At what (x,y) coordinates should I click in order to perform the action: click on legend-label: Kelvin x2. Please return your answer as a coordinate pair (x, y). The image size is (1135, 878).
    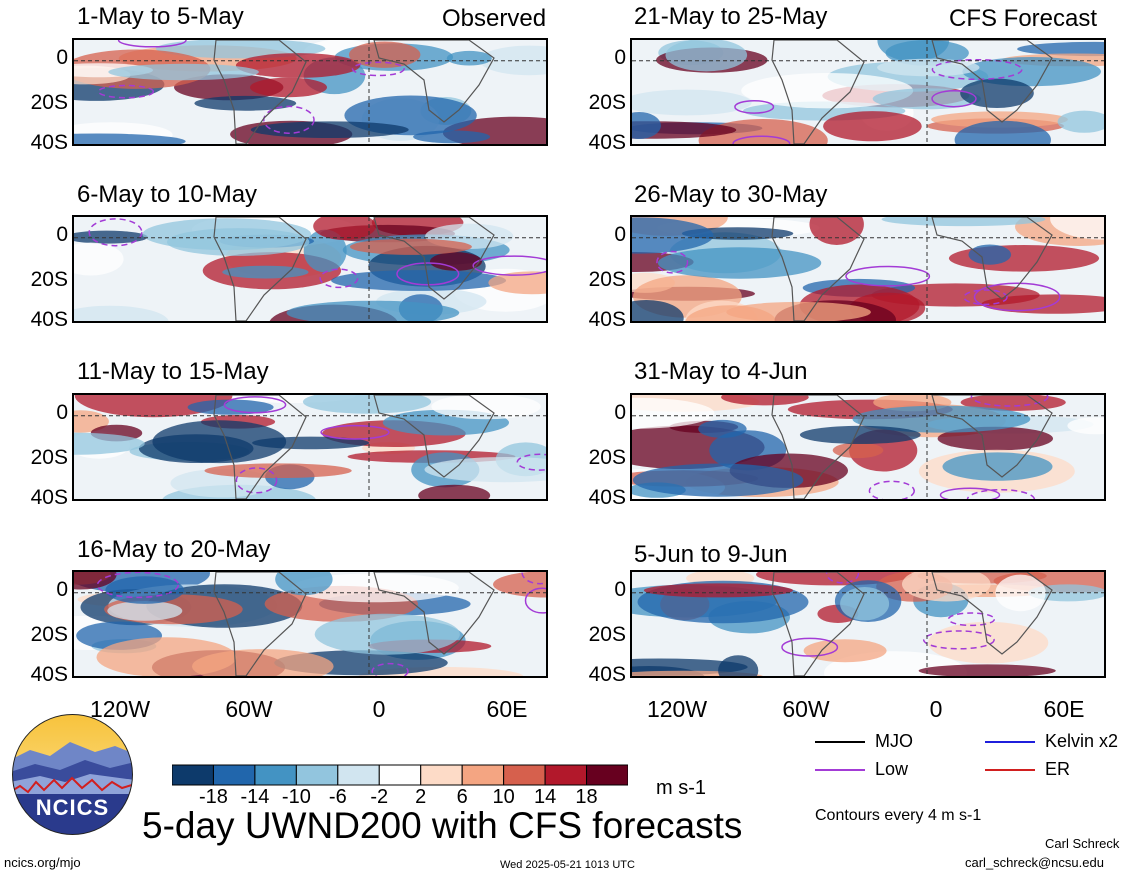
    Looking at the image, I should click on (1082, 741).